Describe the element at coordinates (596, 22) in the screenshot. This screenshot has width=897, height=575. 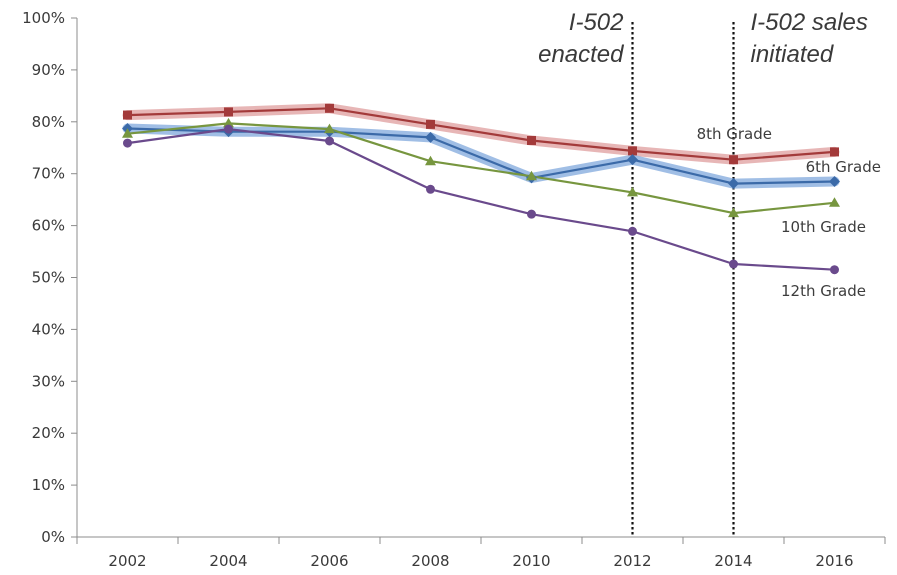
I see `annotation-label: I-502` at that location.